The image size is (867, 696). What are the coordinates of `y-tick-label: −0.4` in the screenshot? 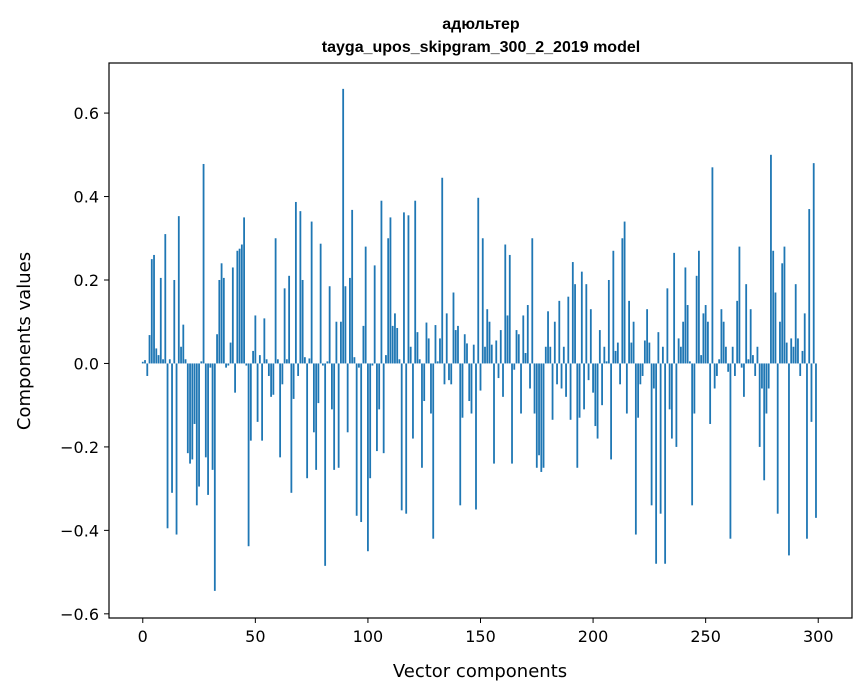 It's located at (79, 530).